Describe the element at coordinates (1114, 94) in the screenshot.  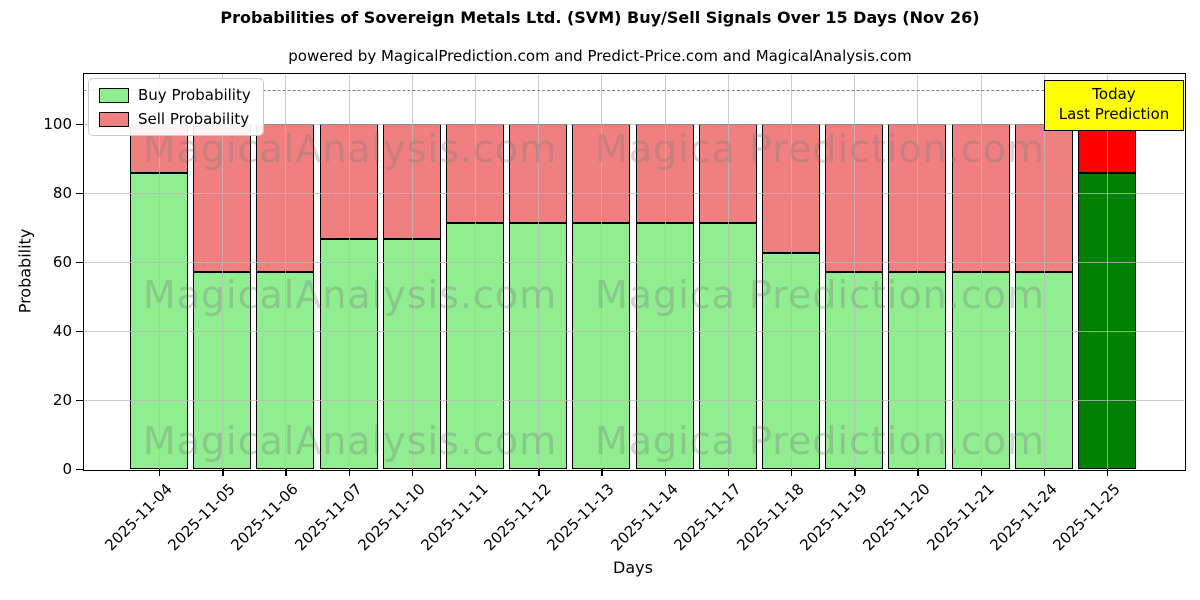
I see `today-annotation-line1: Today` at that location.